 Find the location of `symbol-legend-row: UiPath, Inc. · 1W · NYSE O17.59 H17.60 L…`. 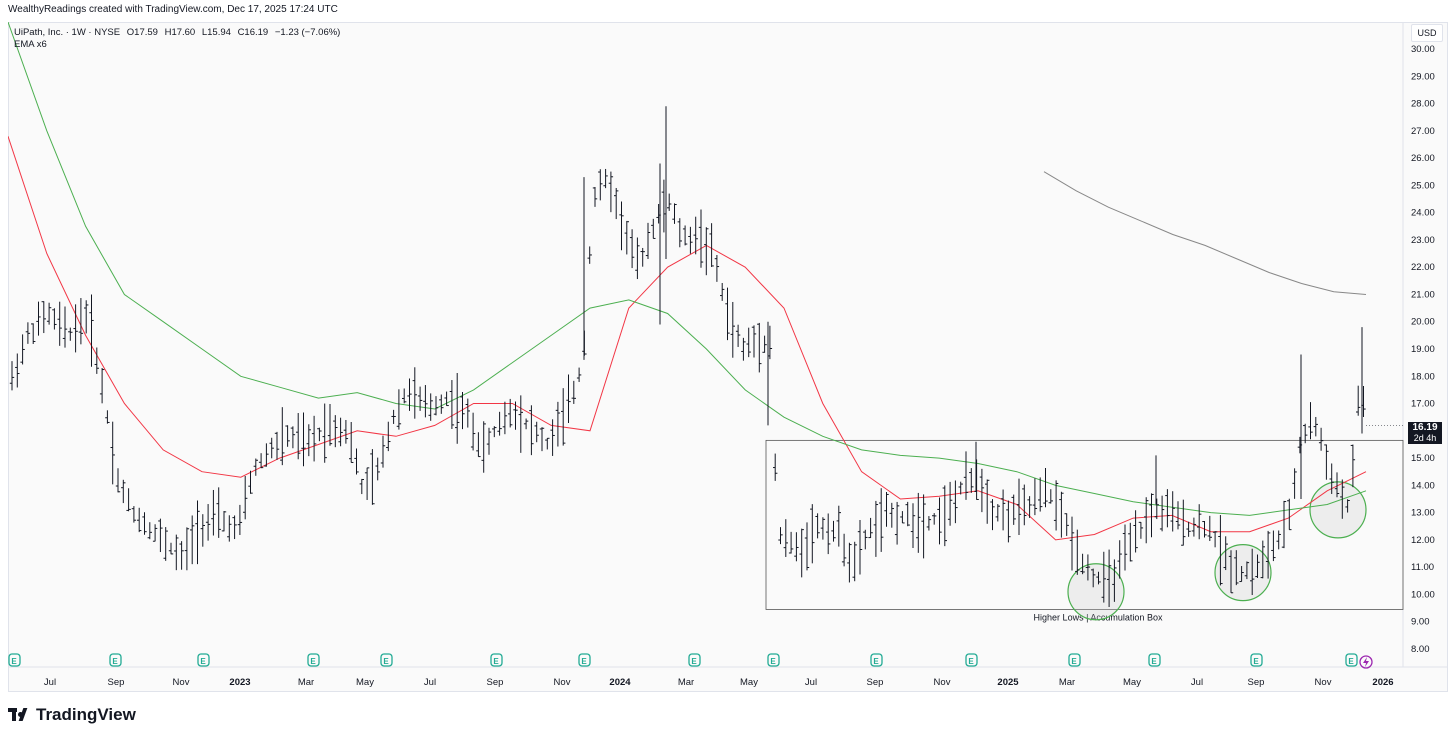

symbol-legend-row: UiPath, Inc. · 1W · NYSE O17.59 H17.60 L… is located at coordinates (179, 33).